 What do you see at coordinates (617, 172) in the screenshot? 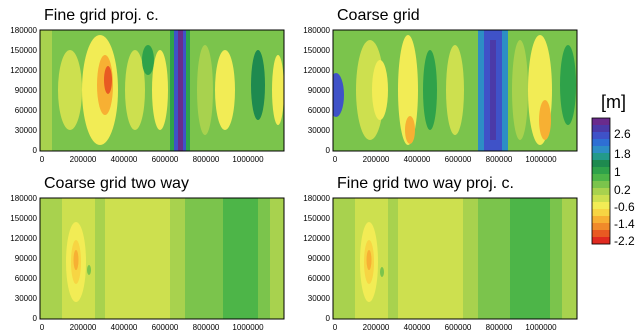
I see `colorbar-label: 1` at bounding box center [617, 172].